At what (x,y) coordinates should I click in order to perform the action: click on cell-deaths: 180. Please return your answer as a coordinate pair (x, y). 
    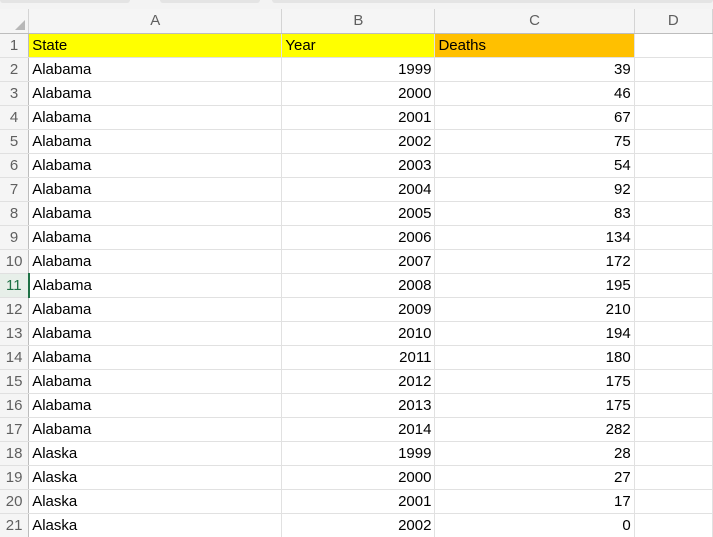
    Looking at the image, I should click on (534, 357).